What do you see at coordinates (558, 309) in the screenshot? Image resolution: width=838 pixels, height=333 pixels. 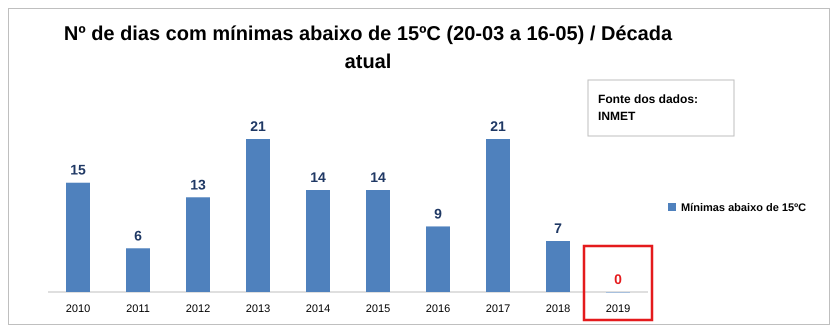 I see `x-tick-label: 2018` at bounding box center [558, 309].